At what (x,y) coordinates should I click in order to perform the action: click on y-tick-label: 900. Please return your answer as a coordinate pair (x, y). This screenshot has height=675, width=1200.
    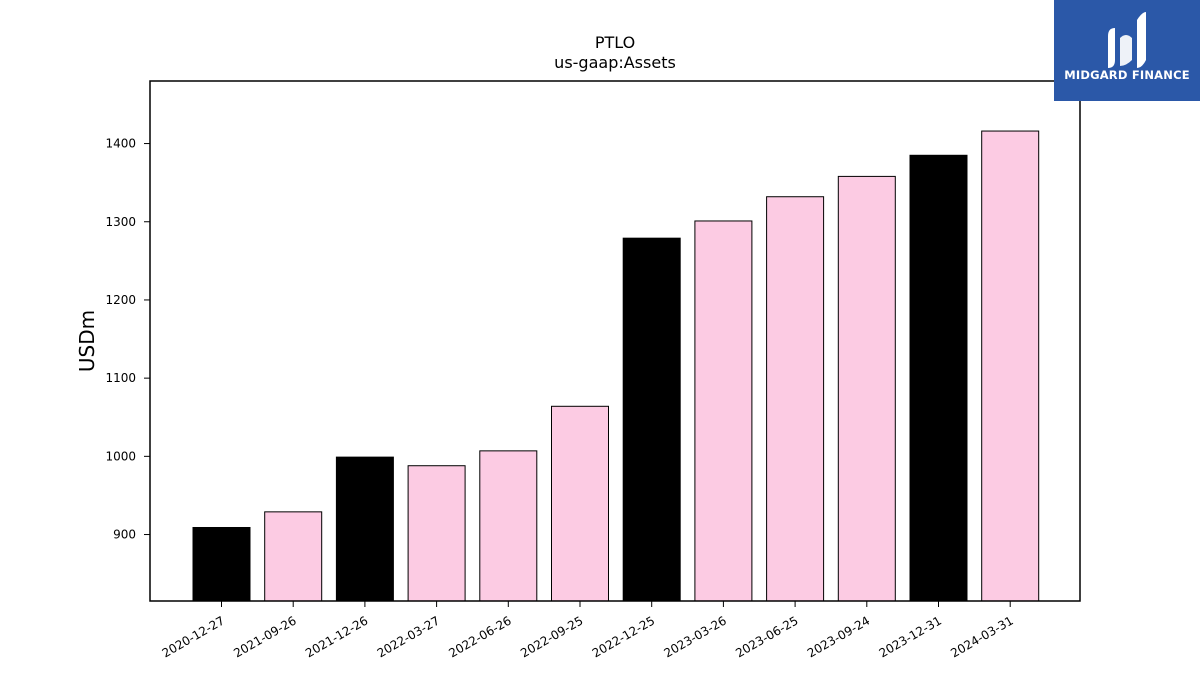
    Looking at the image, I should click on (124, 535).